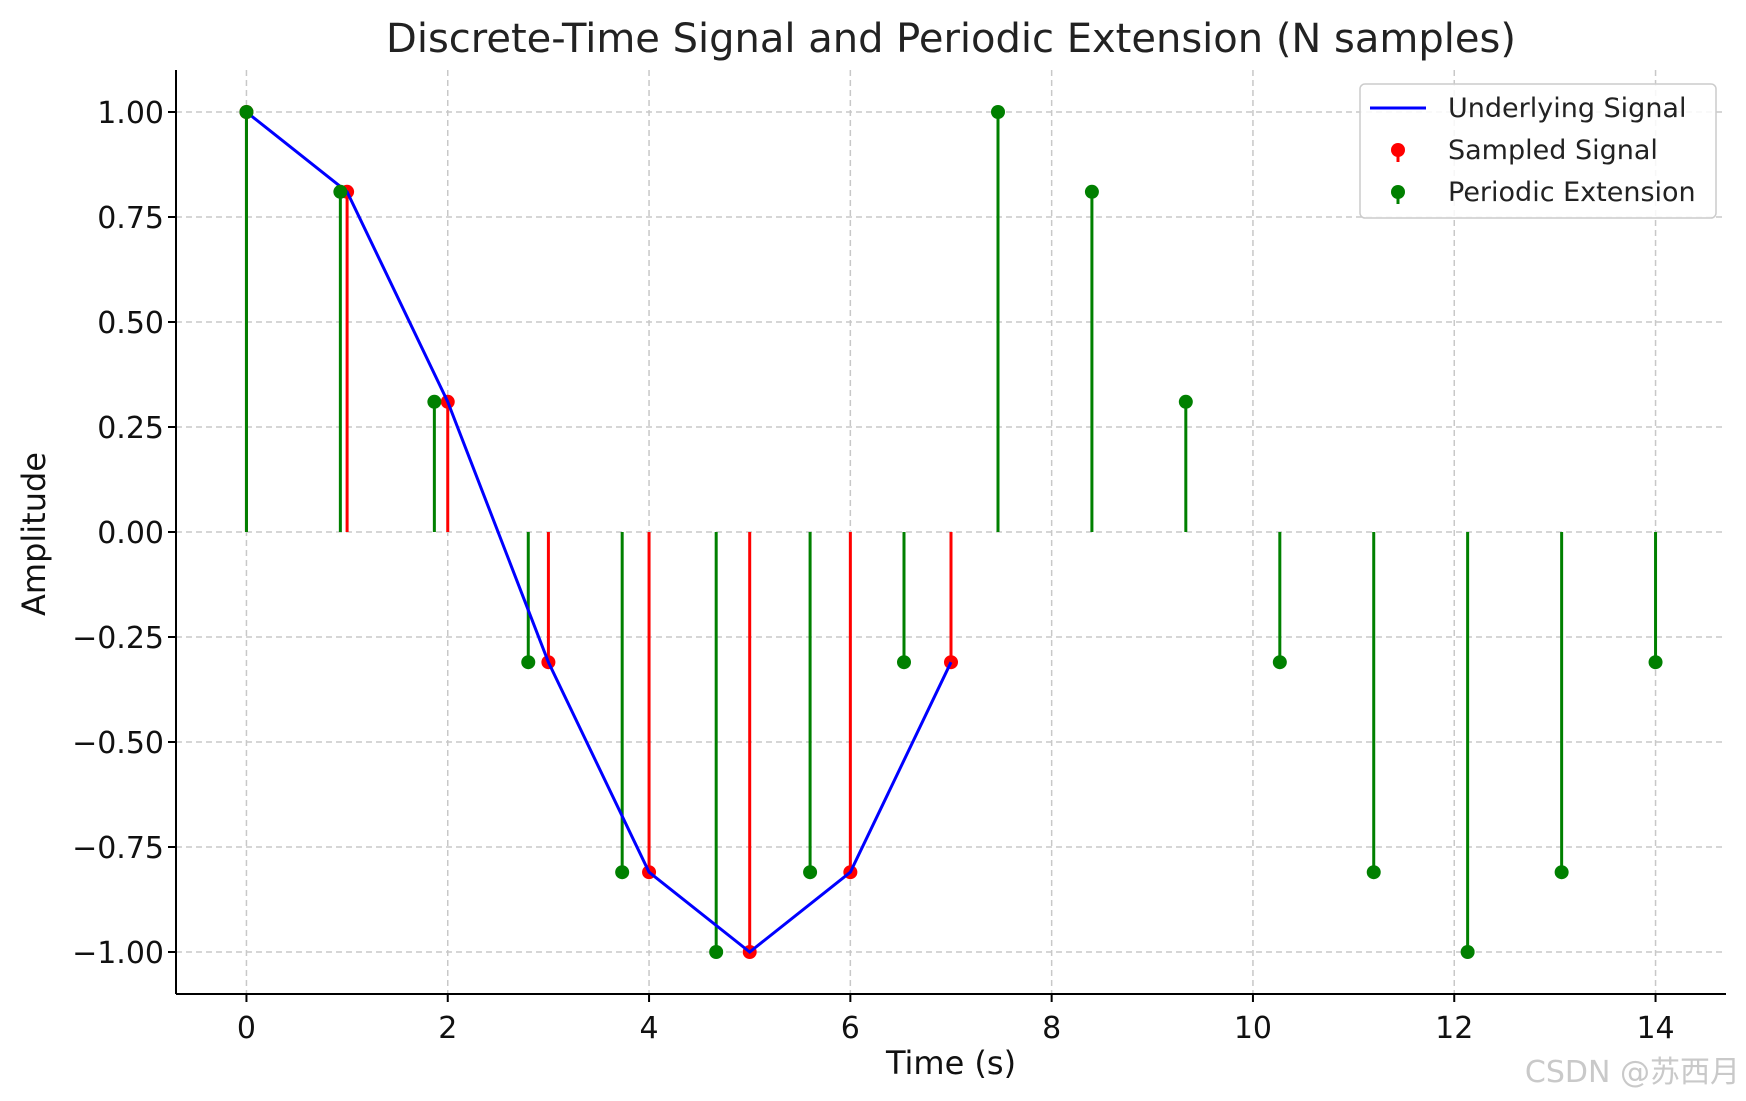  What do you see at coordinates (1051, 1028) in the screenshot?
I see `x-tick-label: 8` at bounding box center [1051, 1028].